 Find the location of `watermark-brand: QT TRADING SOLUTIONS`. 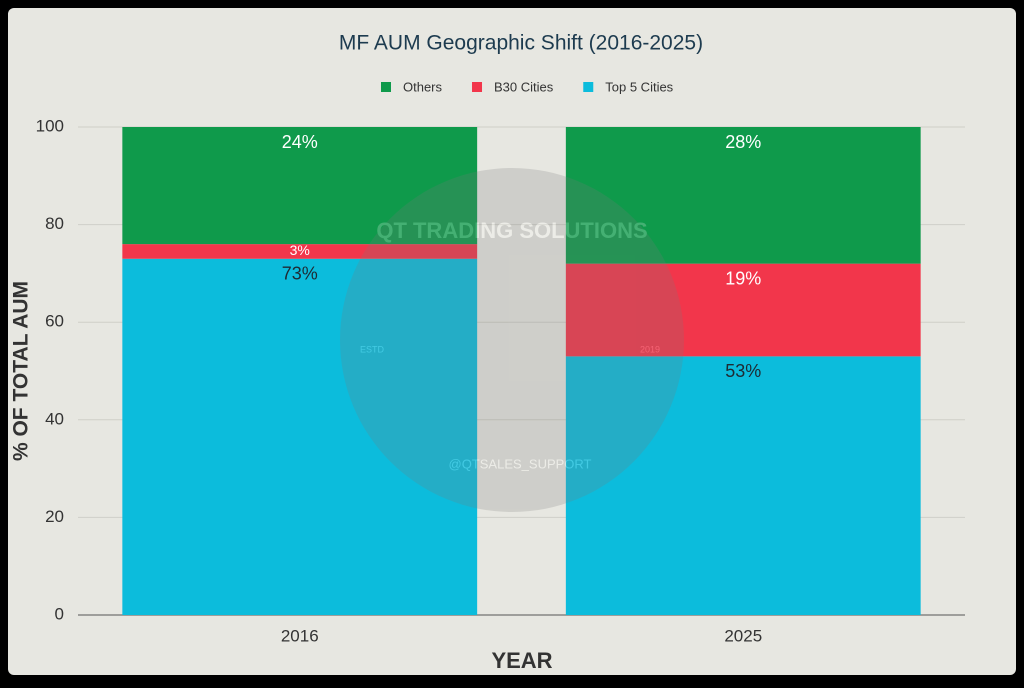

watermark-brand: QT TRADING SOLUTIONS is located at coordinates (511, 230).